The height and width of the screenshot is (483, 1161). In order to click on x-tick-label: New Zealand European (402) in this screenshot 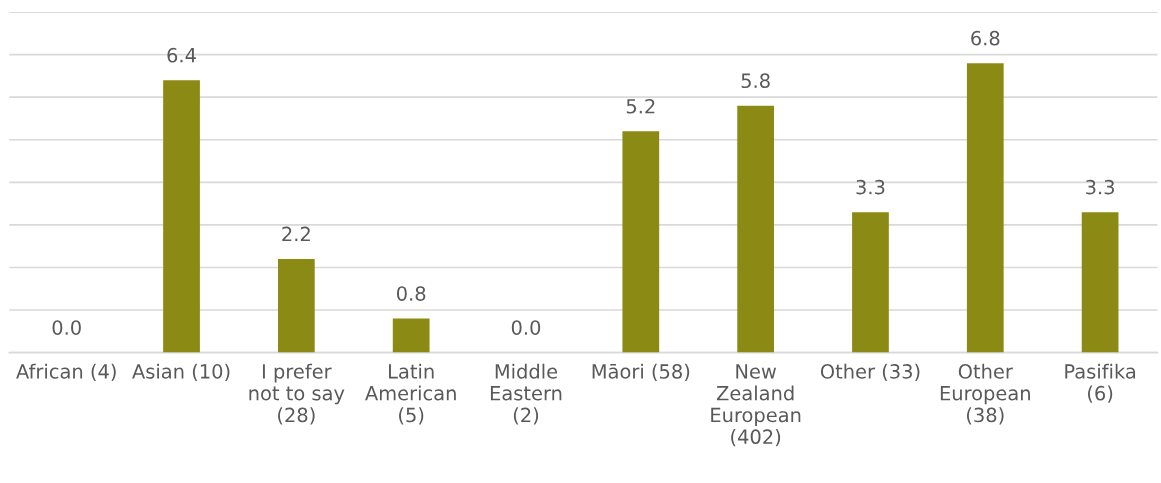, I will do `click(756, 405)`.